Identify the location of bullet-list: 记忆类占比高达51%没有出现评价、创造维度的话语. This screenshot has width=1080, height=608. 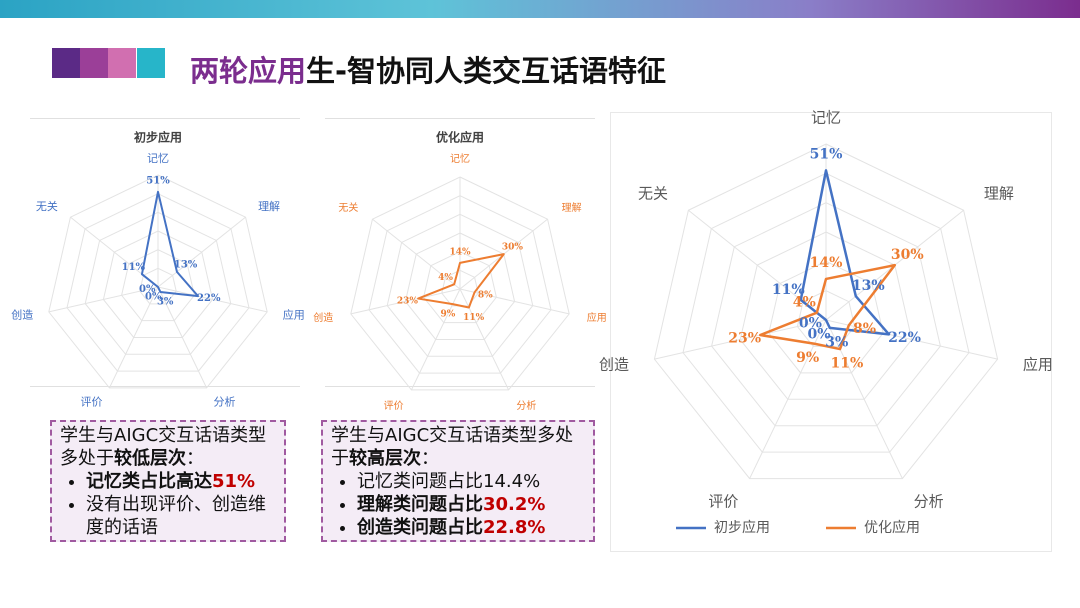
(168, 504).